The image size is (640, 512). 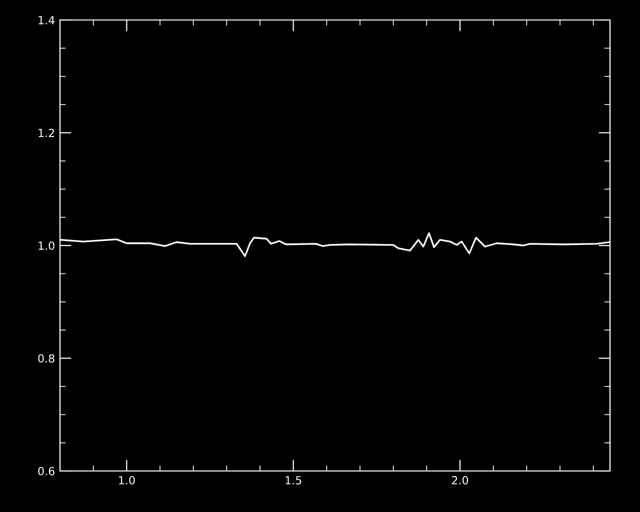 I want to click on x-tick-label: 1.0, so click(x=127, y=480).